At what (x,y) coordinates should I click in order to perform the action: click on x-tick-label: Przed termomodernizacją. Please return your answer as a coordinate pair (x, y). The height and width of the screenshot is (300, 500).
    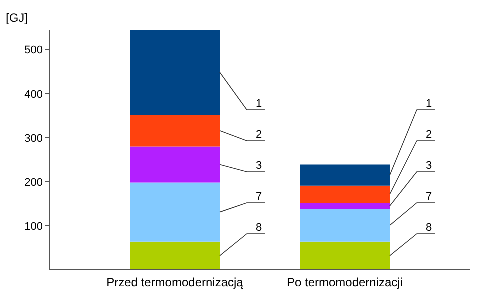
    Looking at the image, I should click on (175, 283).